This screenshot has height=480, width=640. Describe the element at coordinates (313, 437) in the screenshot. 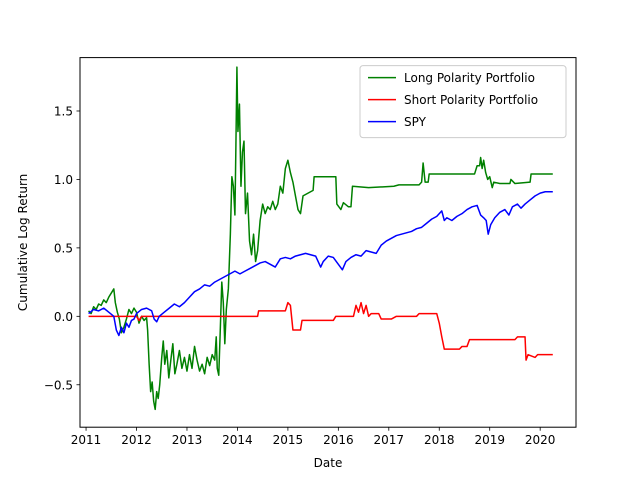

I see `x-axis: 2011 2012 2013 2014 2015 2016 2017 2018 2019 2020` at that location.